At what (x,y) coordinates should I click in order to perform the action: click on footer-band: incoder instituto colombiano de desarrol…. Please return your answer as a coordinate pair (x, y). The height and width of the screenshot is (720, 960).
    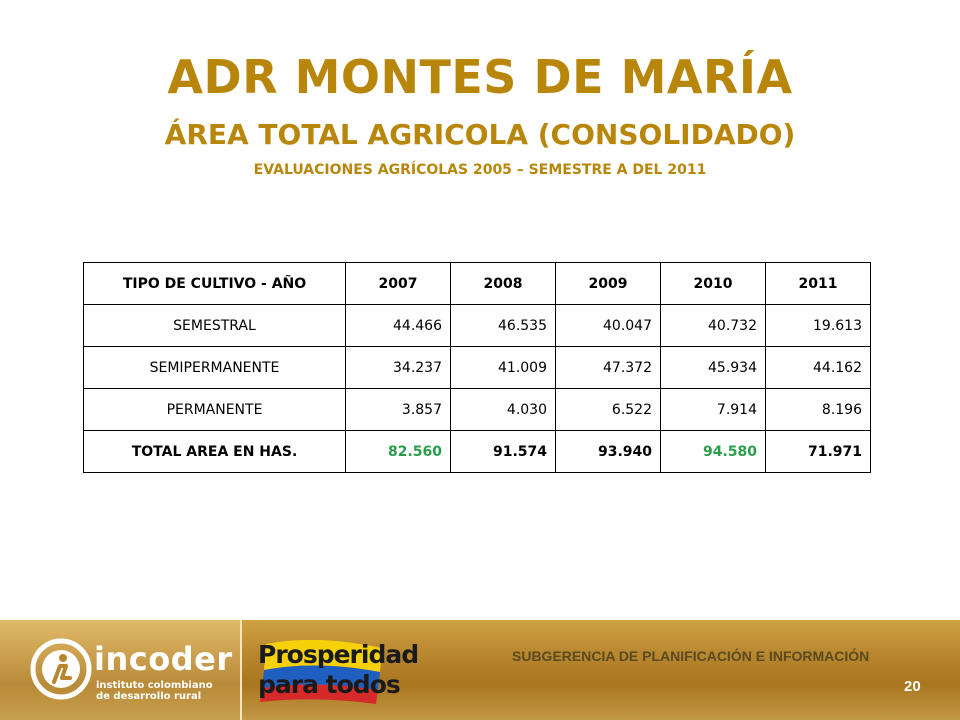
    Looking at the image, I should click on (480, 670).